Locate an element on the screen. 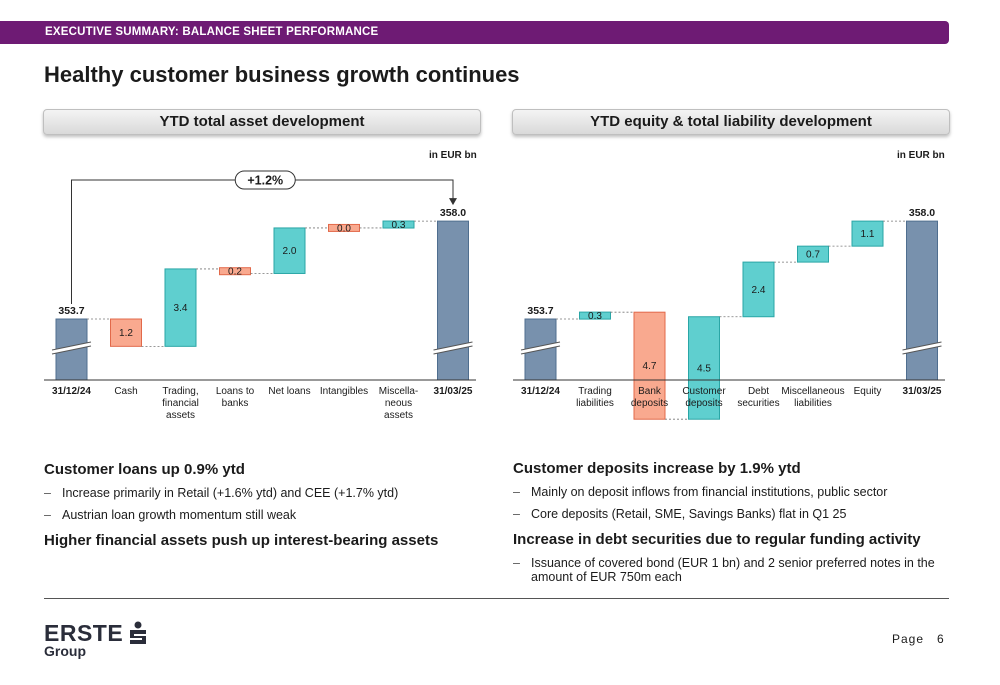 This screenshot has width=1000, height=685. category-label-2: Trading, financial assets is located at coordinates (180, 403).